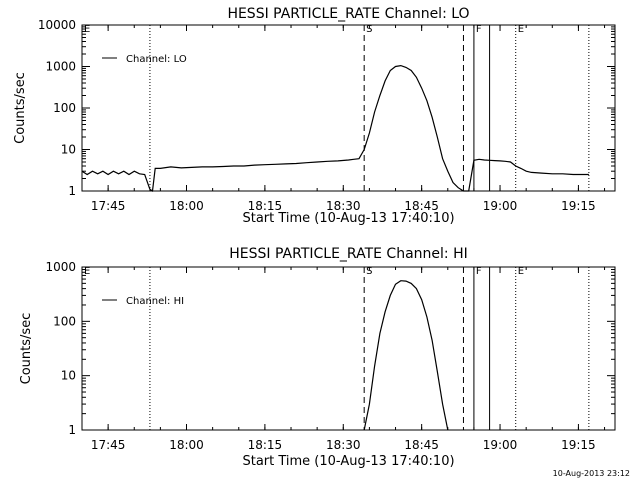 This screenshot has width=640, height=480. I want to click on legend-entry: Channel: HI, so click(155, 301).